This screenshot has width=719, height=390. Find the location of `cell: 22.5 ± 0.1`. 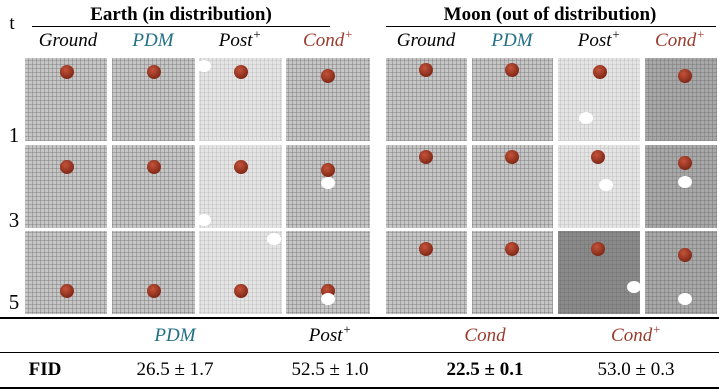

cell: 22.5 ± 0.1 is located at coordinates (485, 369).